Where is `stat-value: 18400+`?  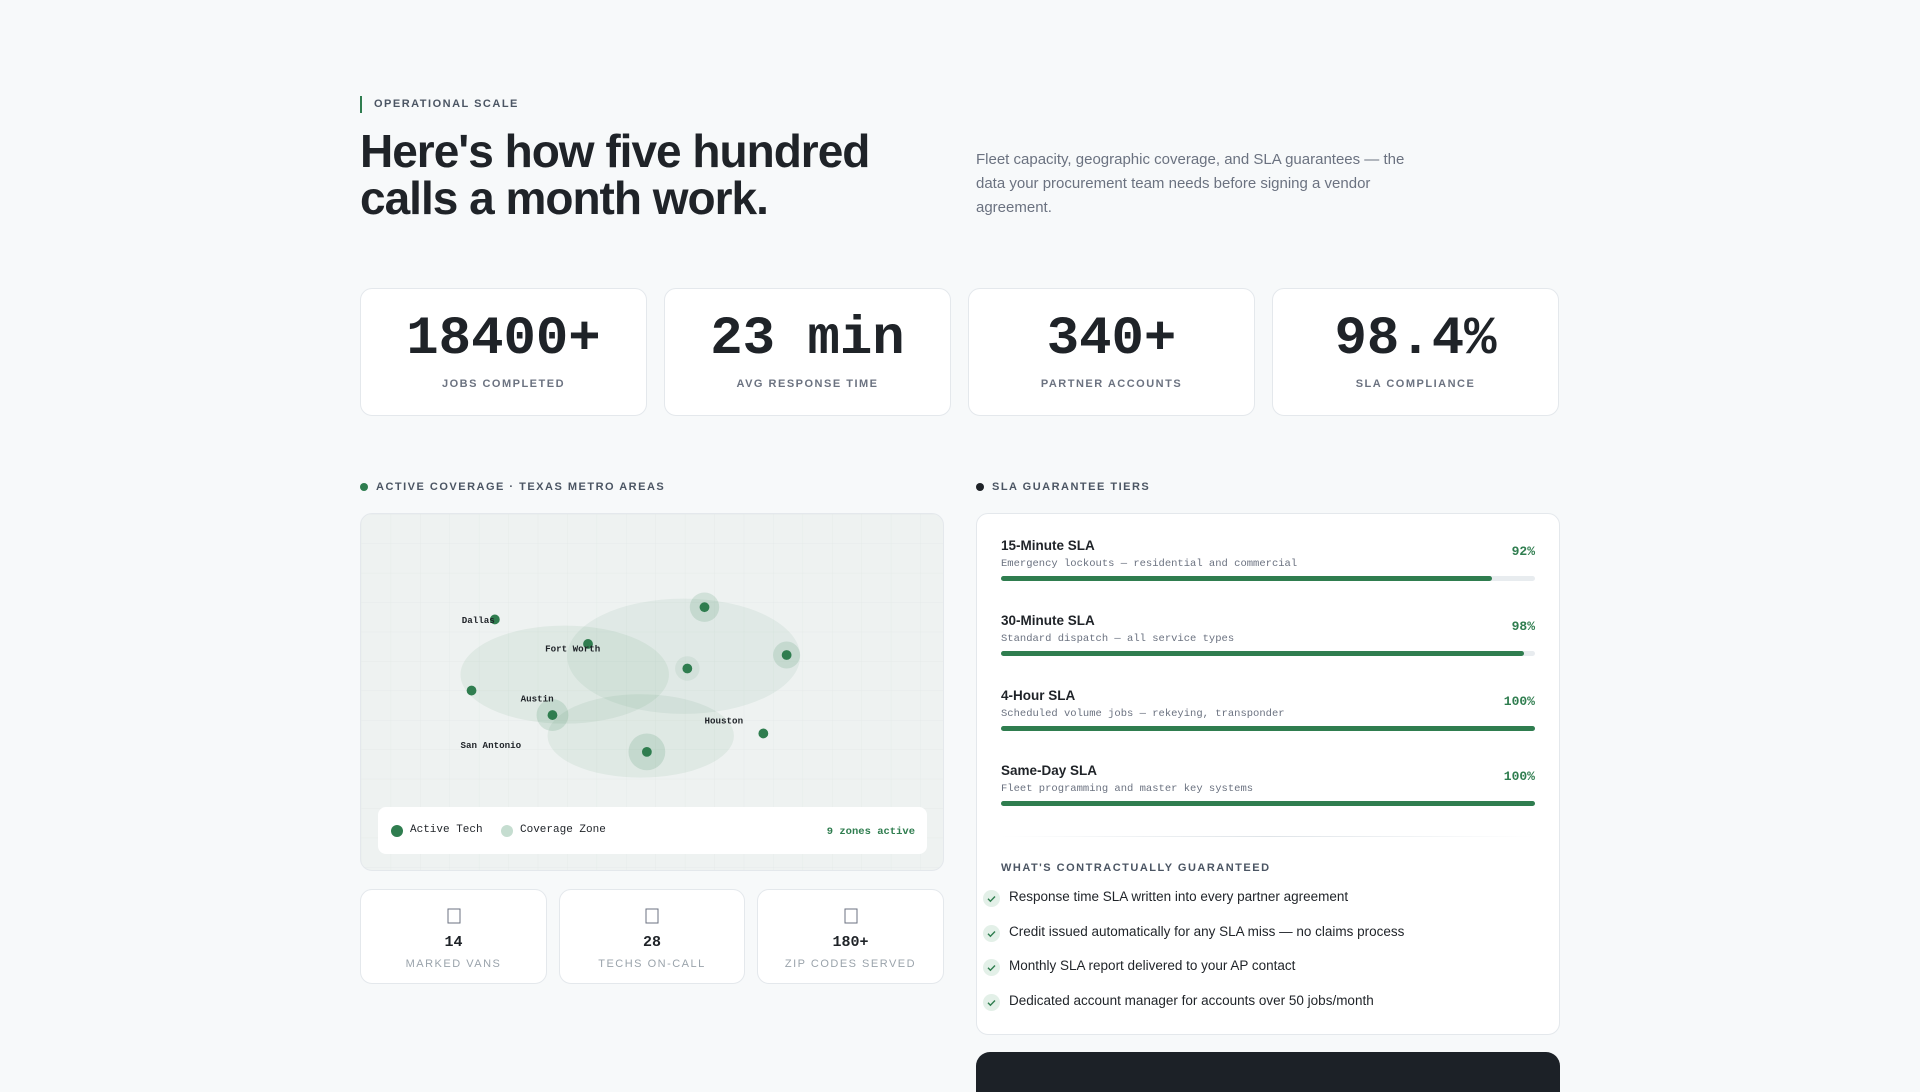 stat-value: 18400+ is located at coordinates (503, 339).